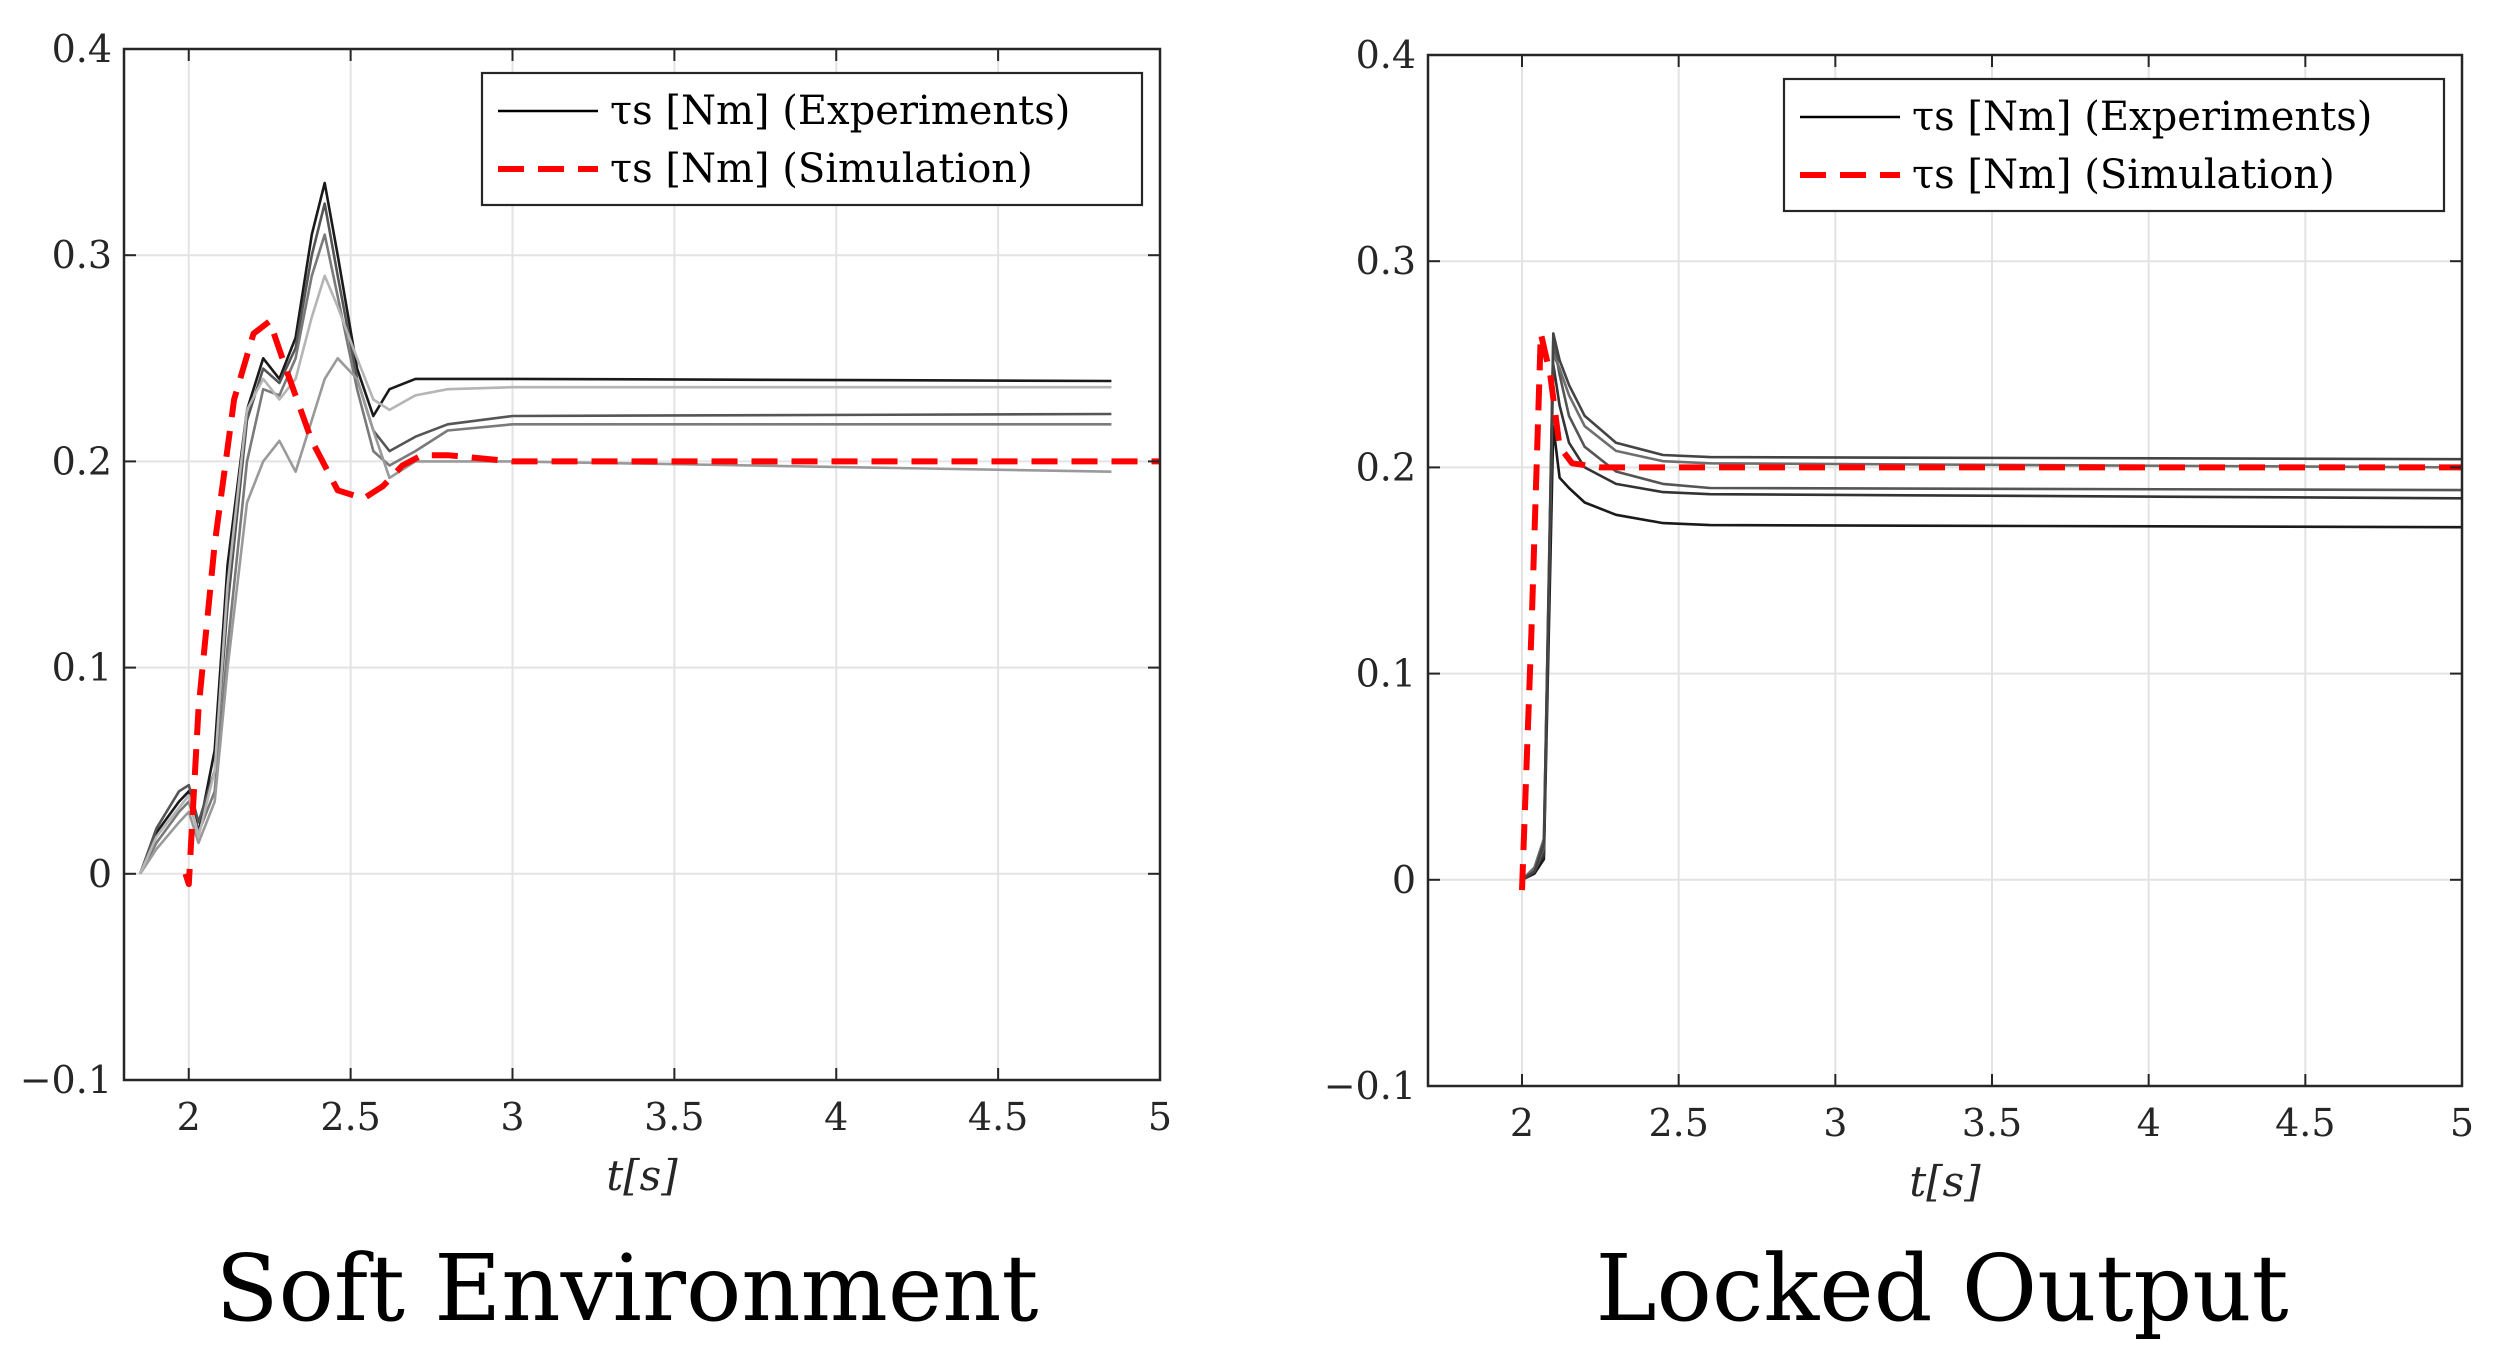 This screenshot has width=2494, height=1346. I want to click on panel-title: Locked Output, so click(1941, 1288).